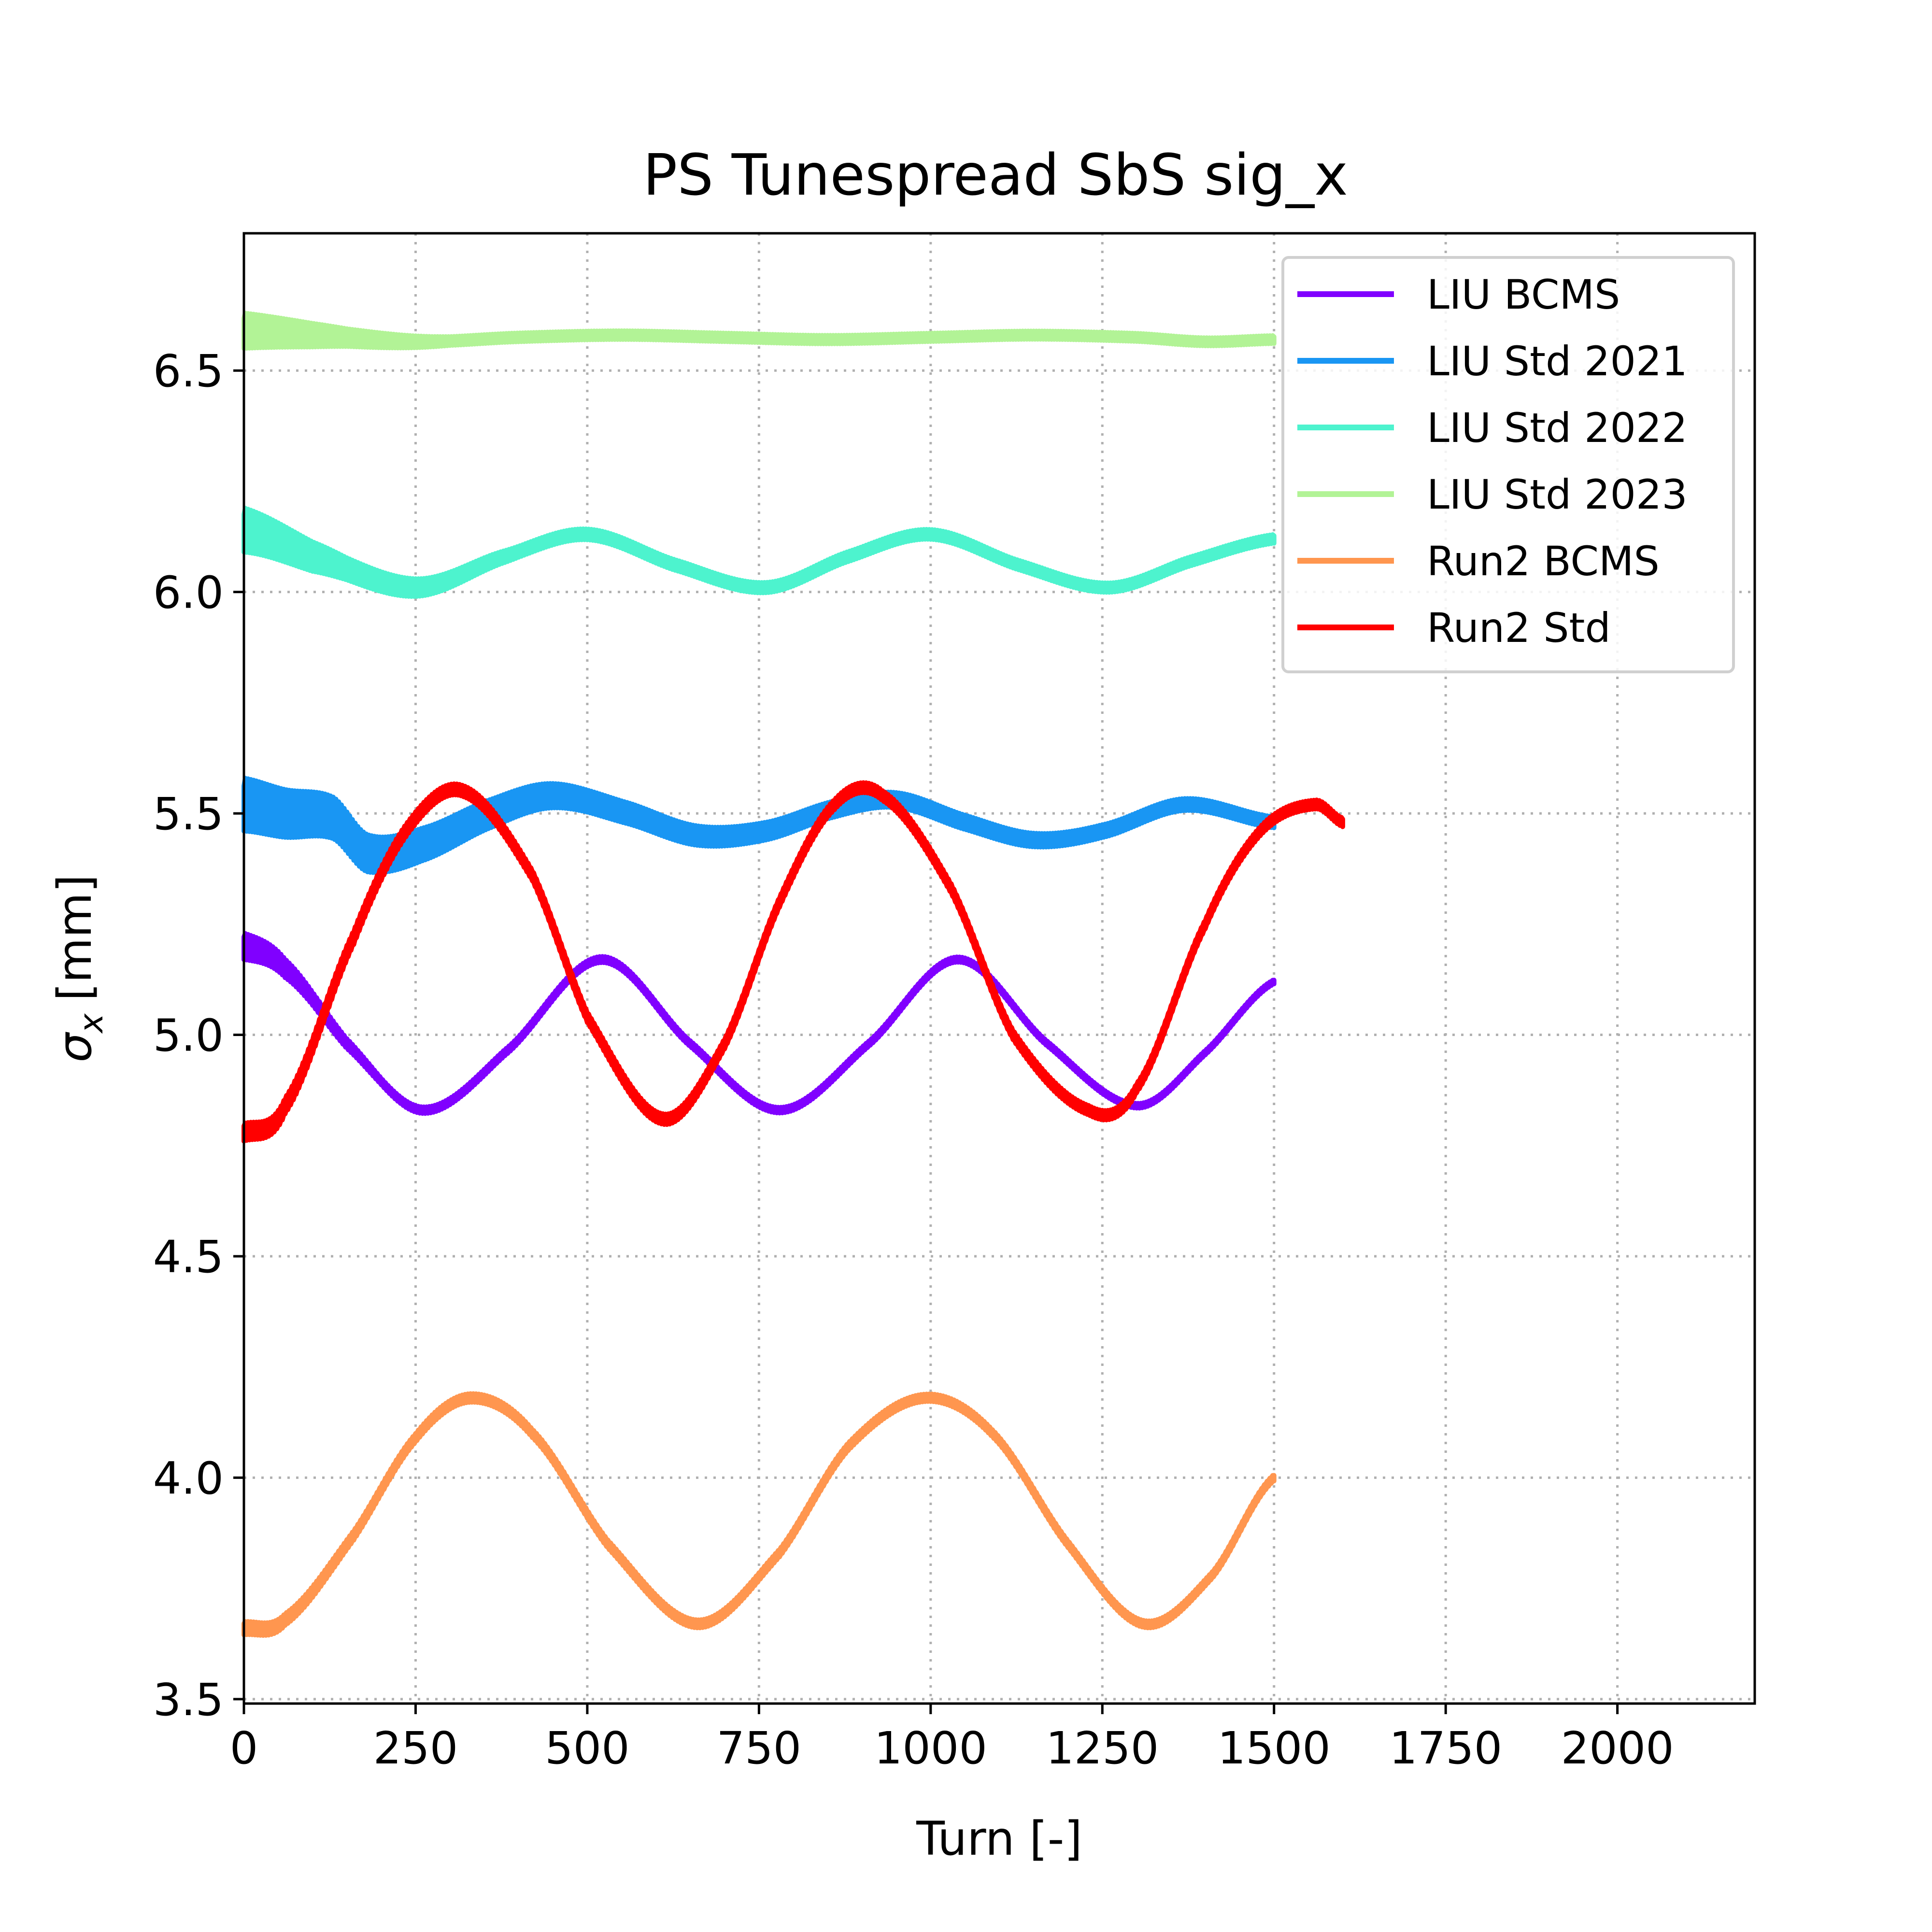 The height and width of the screenshot is (1932, 1932). Describe the element at coordinates (1543, 561) in the screenshot. I see `legend-label-4: Run2 BCMS` at that location.